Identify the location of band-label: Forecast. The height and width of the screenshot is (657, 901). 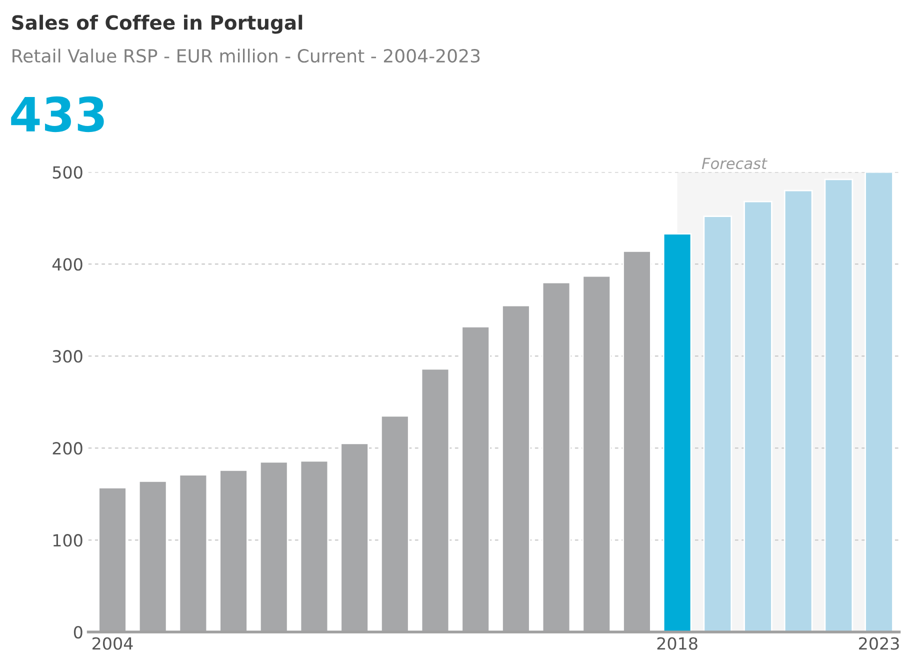
(735, 164).